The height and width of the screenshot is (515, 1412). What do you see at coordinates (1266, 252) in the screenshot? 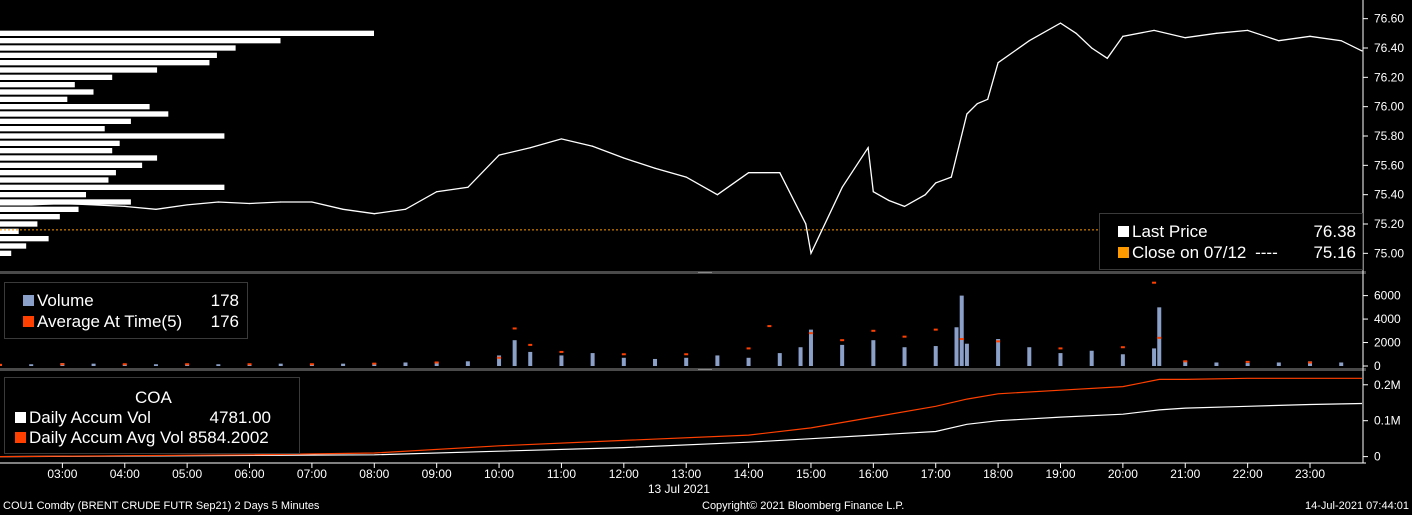
I see `close-dashes: ----` at bounding box center [1266, 252].